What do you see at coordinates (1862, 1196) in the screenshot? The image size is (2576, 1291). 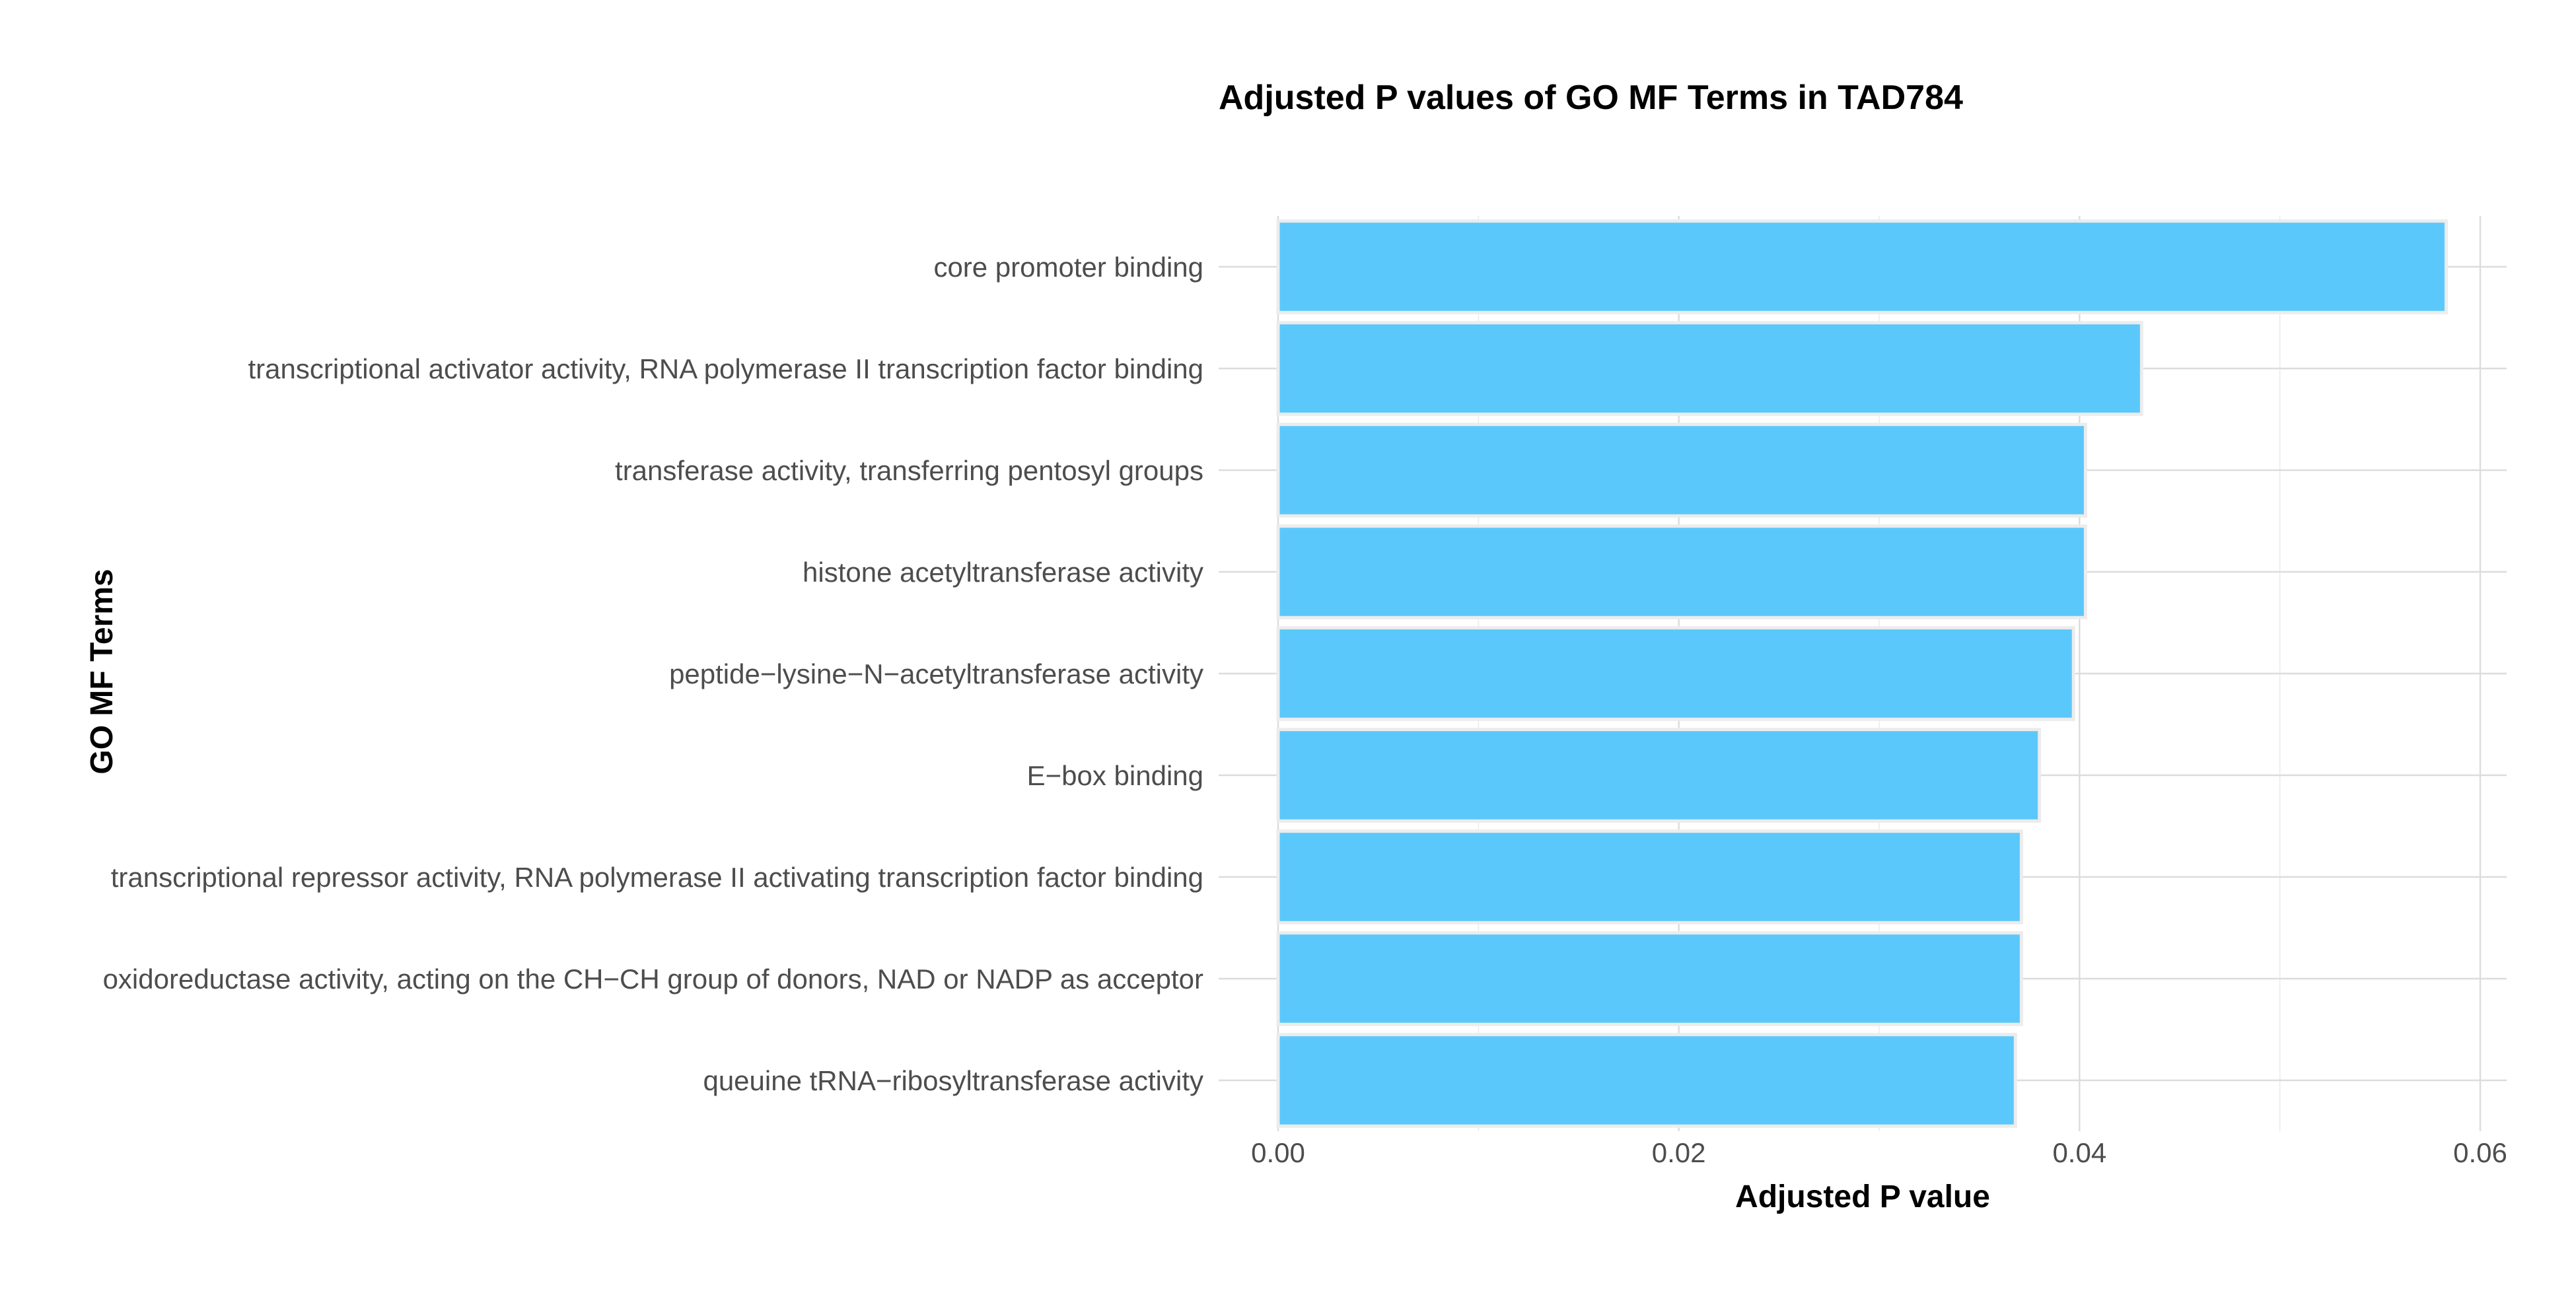 I see `x-axis-title: Adjusted P value` at bounding box center [1862, 1196].